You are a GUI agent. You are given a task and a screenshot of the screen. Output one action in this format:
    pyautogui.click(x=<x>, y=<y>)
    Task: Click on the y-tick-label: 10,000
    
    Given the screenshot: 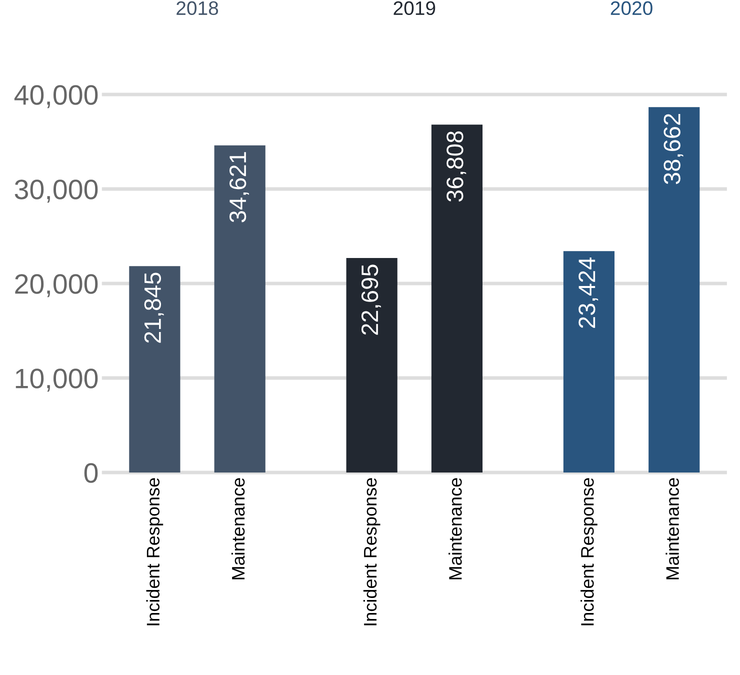 What is the action you would take?
    pyautogui.click(x=57, y=380)
    